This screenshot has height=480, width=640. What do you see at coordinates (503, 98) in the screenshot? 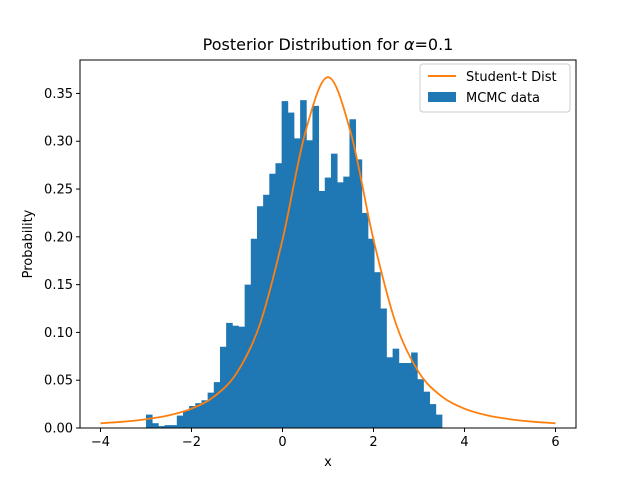
I see `legend-label-mcmc: MCMC data` at bounding box center [503, 98].